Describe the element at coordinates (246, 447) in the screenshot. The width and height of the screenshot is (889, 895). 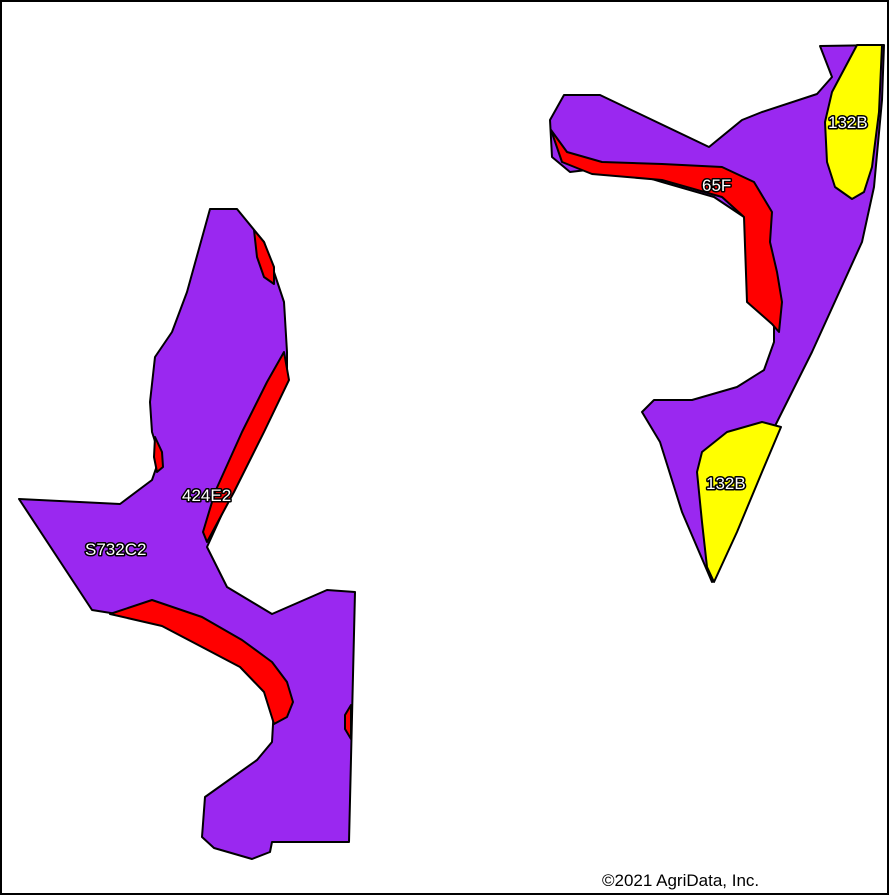
I see `soil-unit-red-west-middle` at that location.